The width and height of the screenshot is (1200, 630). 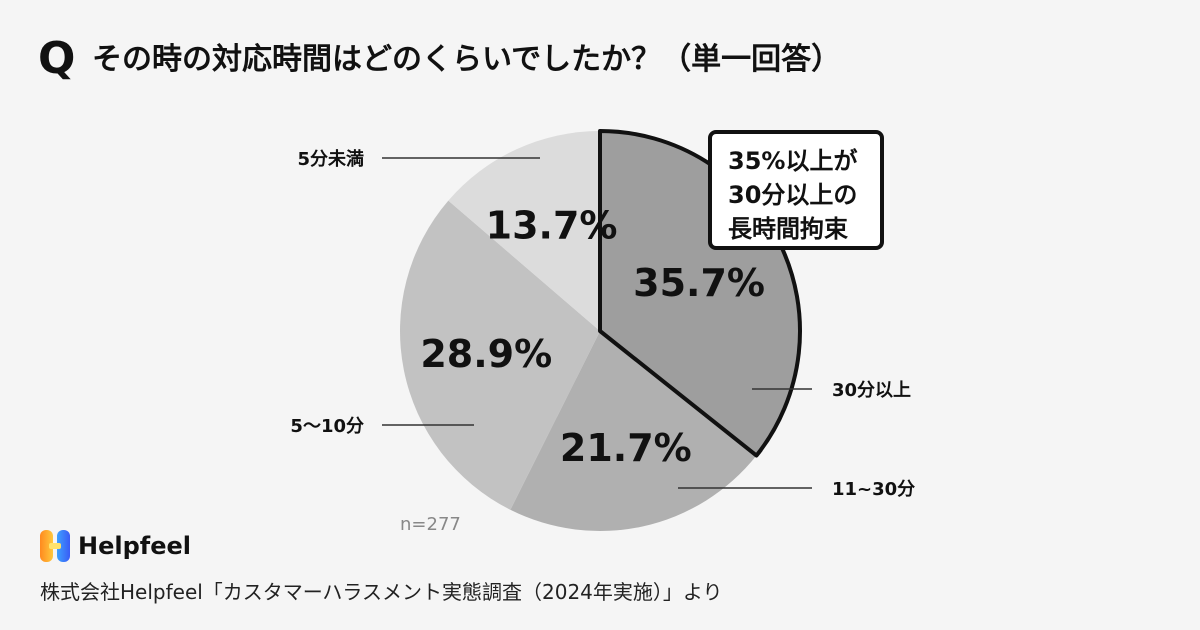 What do you see at coordinates (55, 546) in the screenshot?
I see `helpfeel-logo-icon` at bounding box center [55, 546].